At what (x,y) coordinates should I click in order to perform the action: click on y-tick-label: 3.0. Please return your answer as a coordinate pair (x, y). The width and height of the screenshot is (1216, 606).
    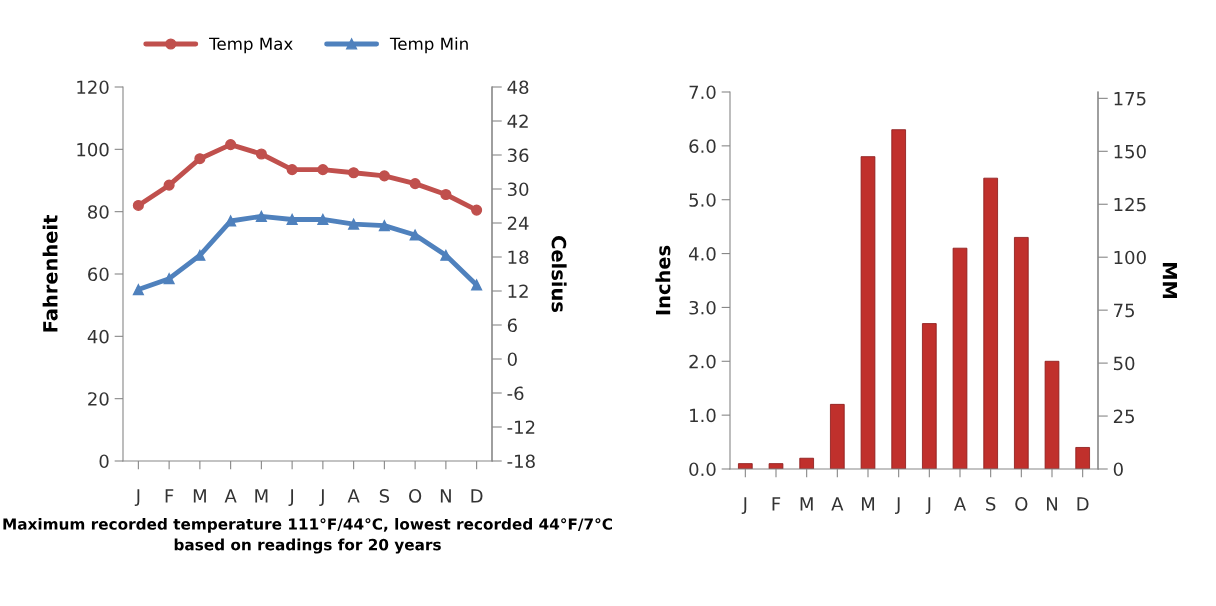
    Looking at the image, I should click on (702, 307).